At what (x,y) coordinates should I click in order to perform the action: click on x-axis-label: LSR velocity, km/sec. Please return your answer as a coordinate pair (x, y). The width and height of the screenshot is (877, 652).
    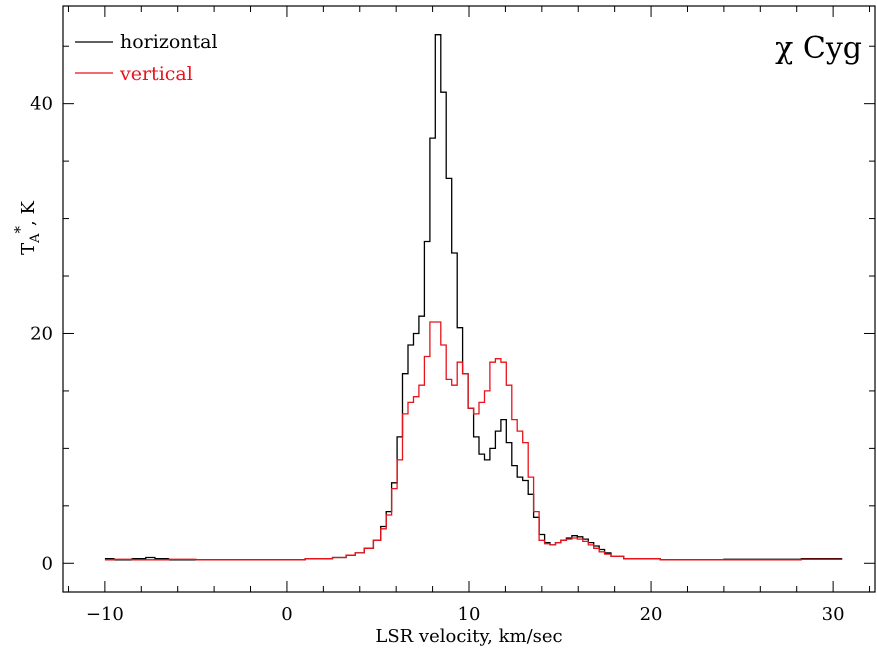
    Looking at the image, I should click on (468, 636).